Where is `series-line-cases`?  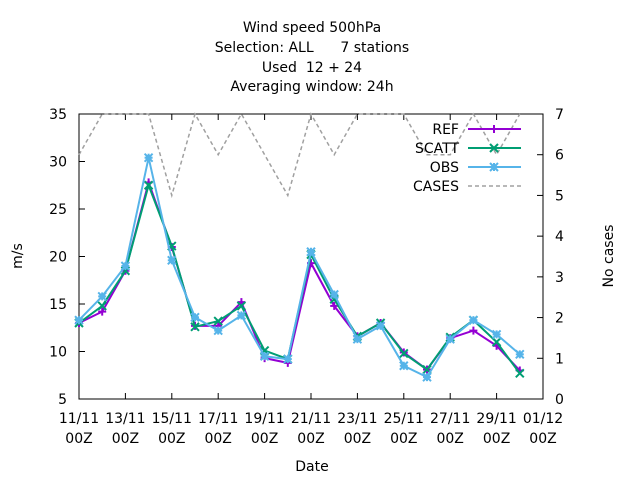 series-line-cases is located at coordinates (299, 155).